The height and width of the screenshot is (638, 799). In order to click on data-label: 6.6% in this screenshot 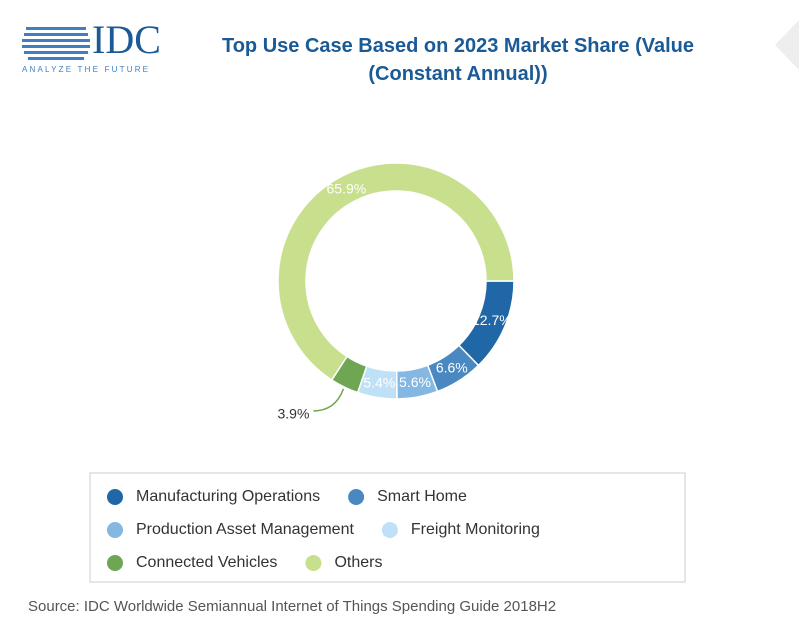, I will do `click(452, 367)`.